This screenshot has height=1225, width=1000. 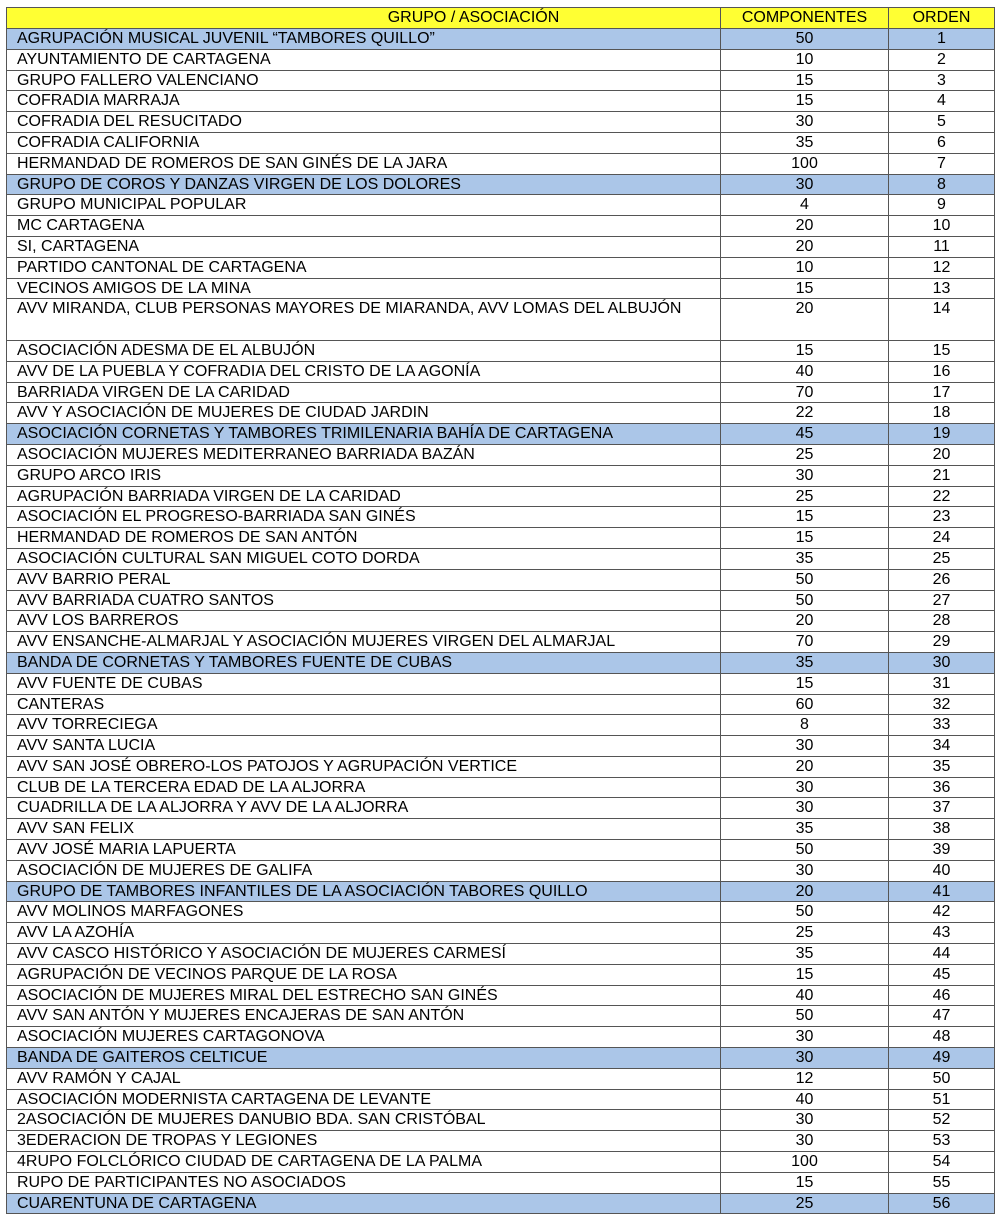 I want to click on table-row: ASOCIACIÓN MUJERES CARTAGONOVA 30 48, so click(x=500, y=1037).